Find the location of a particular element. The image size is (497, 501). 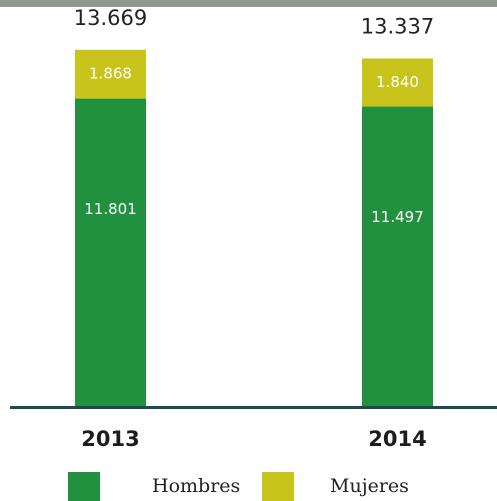

total-label: 13.337 is located at coordinates (397, 26).